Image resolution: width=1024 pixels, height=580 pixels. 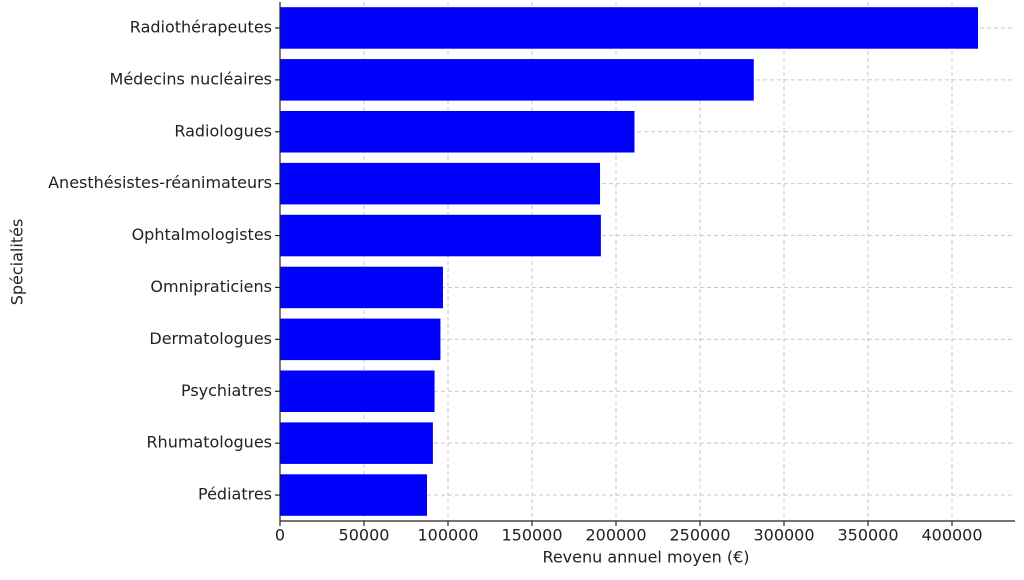 I want to click on x-tick-label: 0, so click(x=280, y=535).